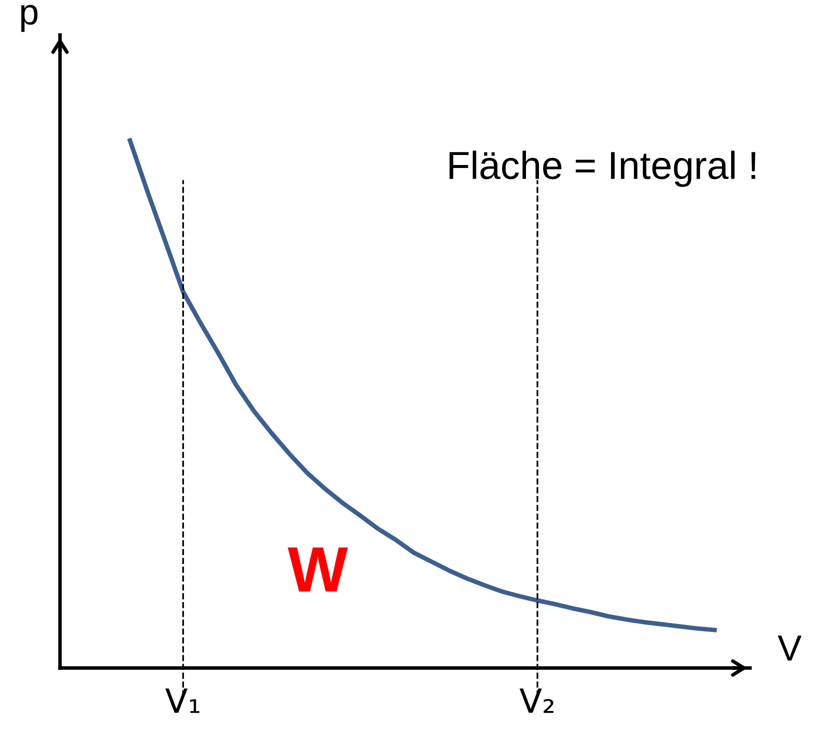 The height and width of the screenshot is (743, 829). I want to click on y-axis-title: p, so click(29, 18).